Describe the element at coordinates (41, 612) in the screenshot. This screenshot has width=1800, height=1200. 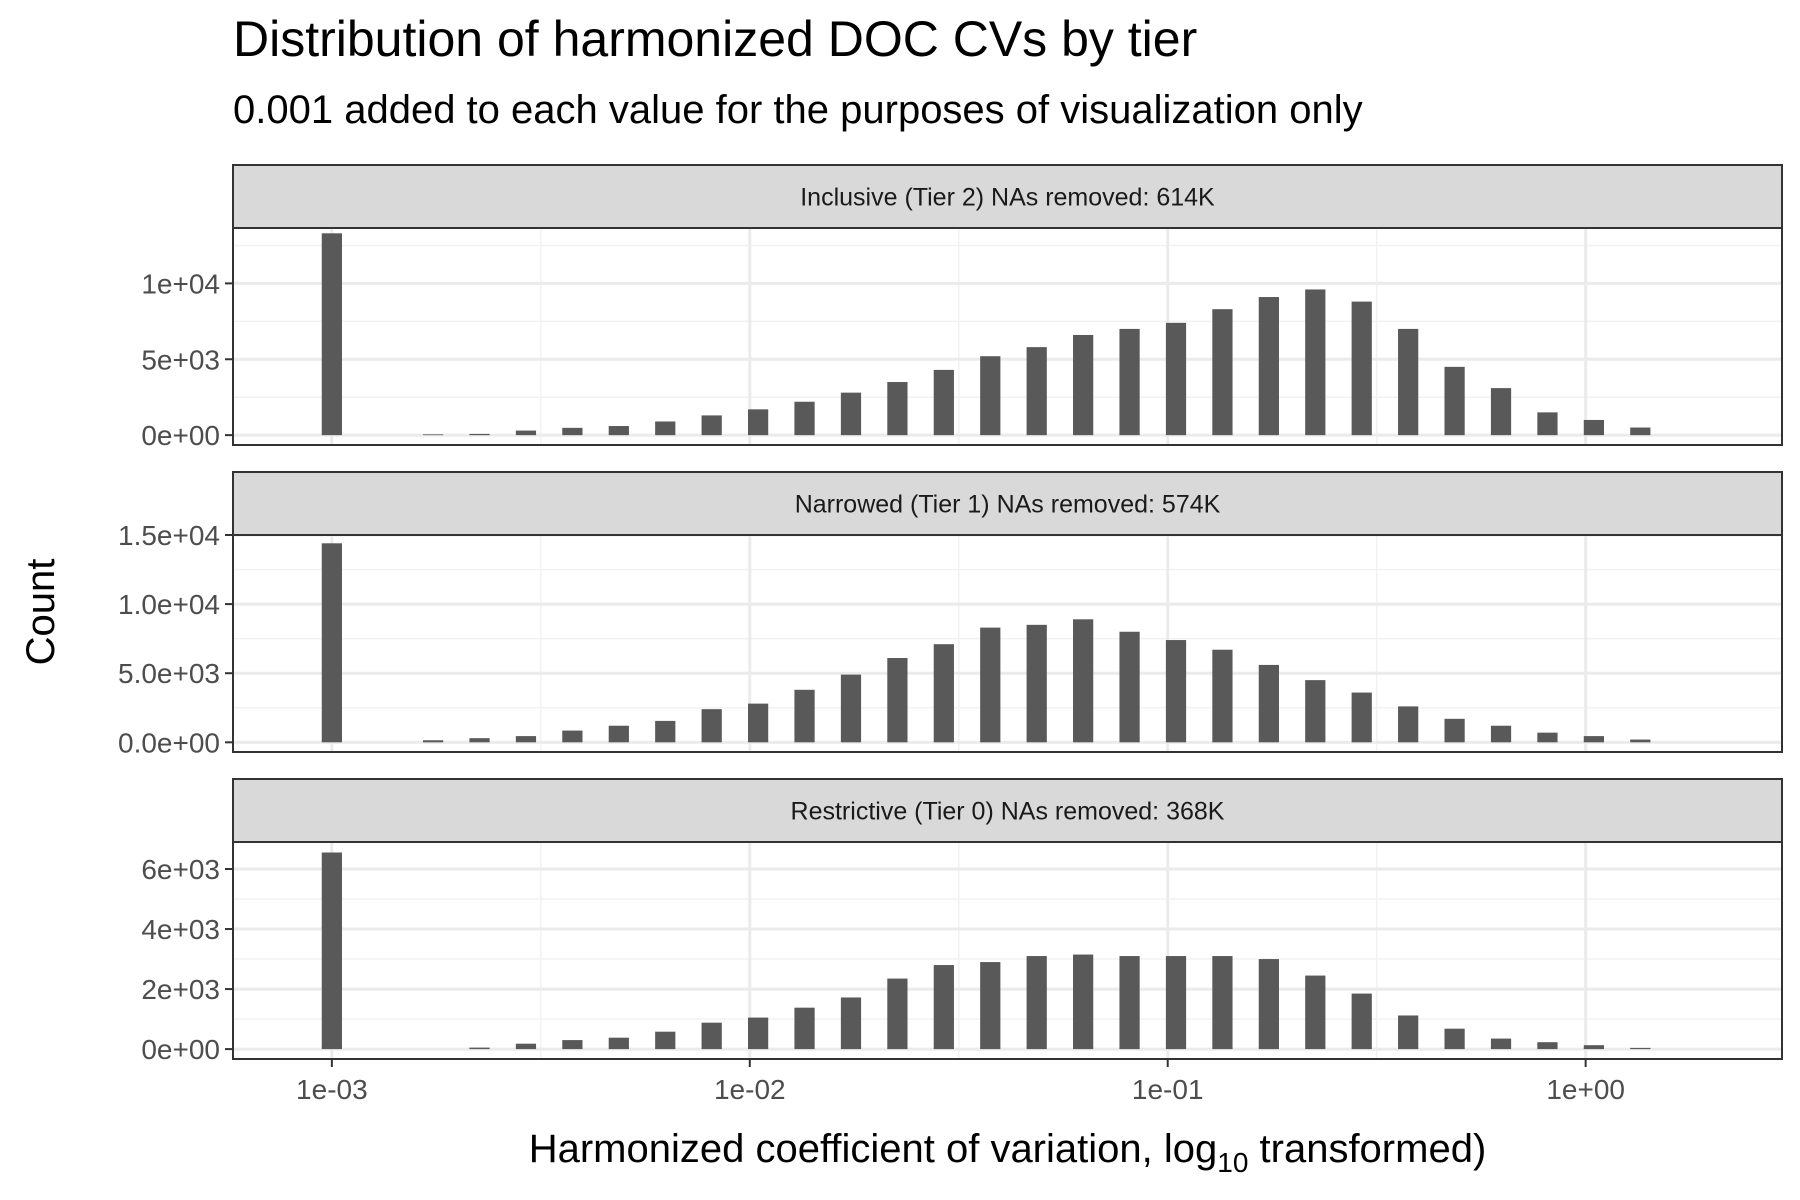
I see `y-axis-title: Count` at that location.